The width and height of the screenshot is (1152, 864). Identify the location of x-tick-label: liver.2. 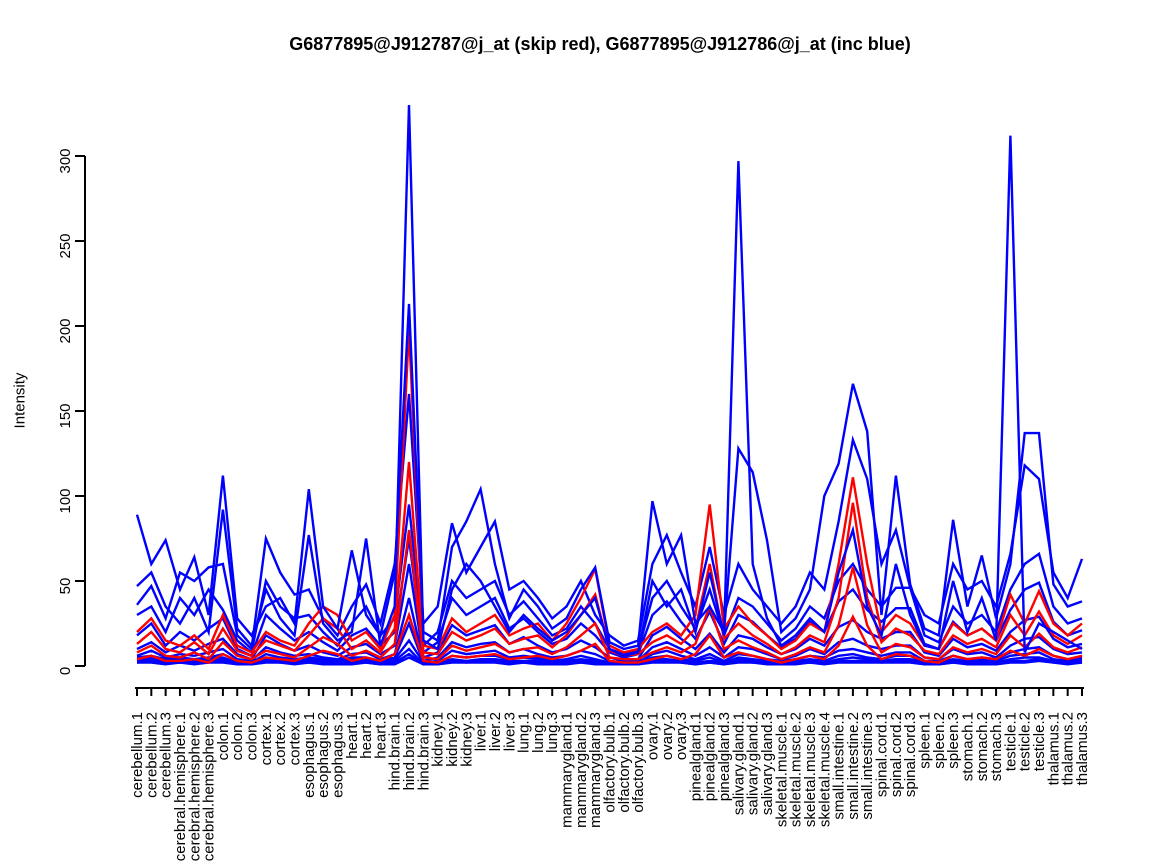
(495, 731).